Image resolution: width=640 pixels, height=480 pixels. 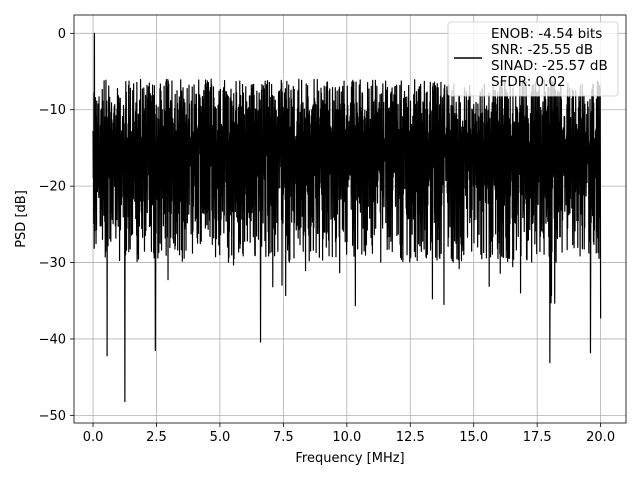 What do you see at coordinates (220, 437) in the screenshot?
I see `x-tick-label: 5.0` at bounding box center [220, 437].